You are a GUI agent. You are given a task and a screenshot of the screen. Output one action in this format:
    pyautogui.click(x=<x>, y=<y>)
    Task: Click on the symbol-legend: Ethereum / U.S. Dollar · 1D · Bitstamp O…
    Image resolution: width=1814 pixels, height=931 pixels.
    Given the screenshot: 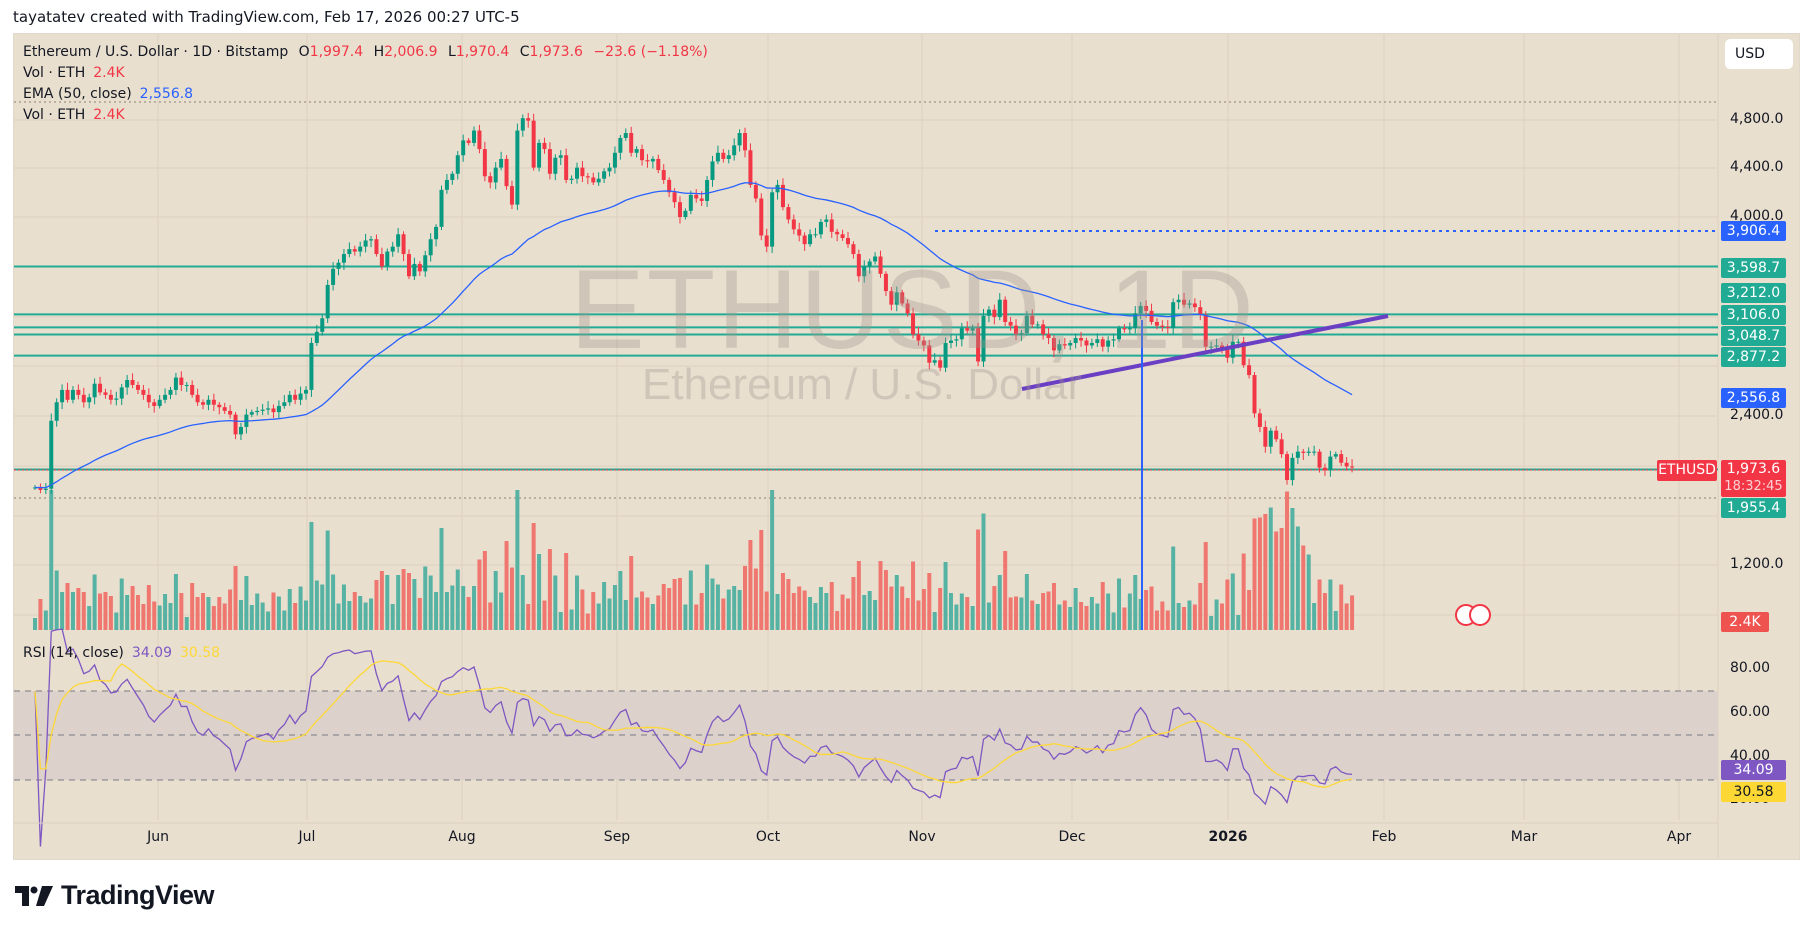 What is the action you would take?
    pyautogui.click(x=365, y=52)
    